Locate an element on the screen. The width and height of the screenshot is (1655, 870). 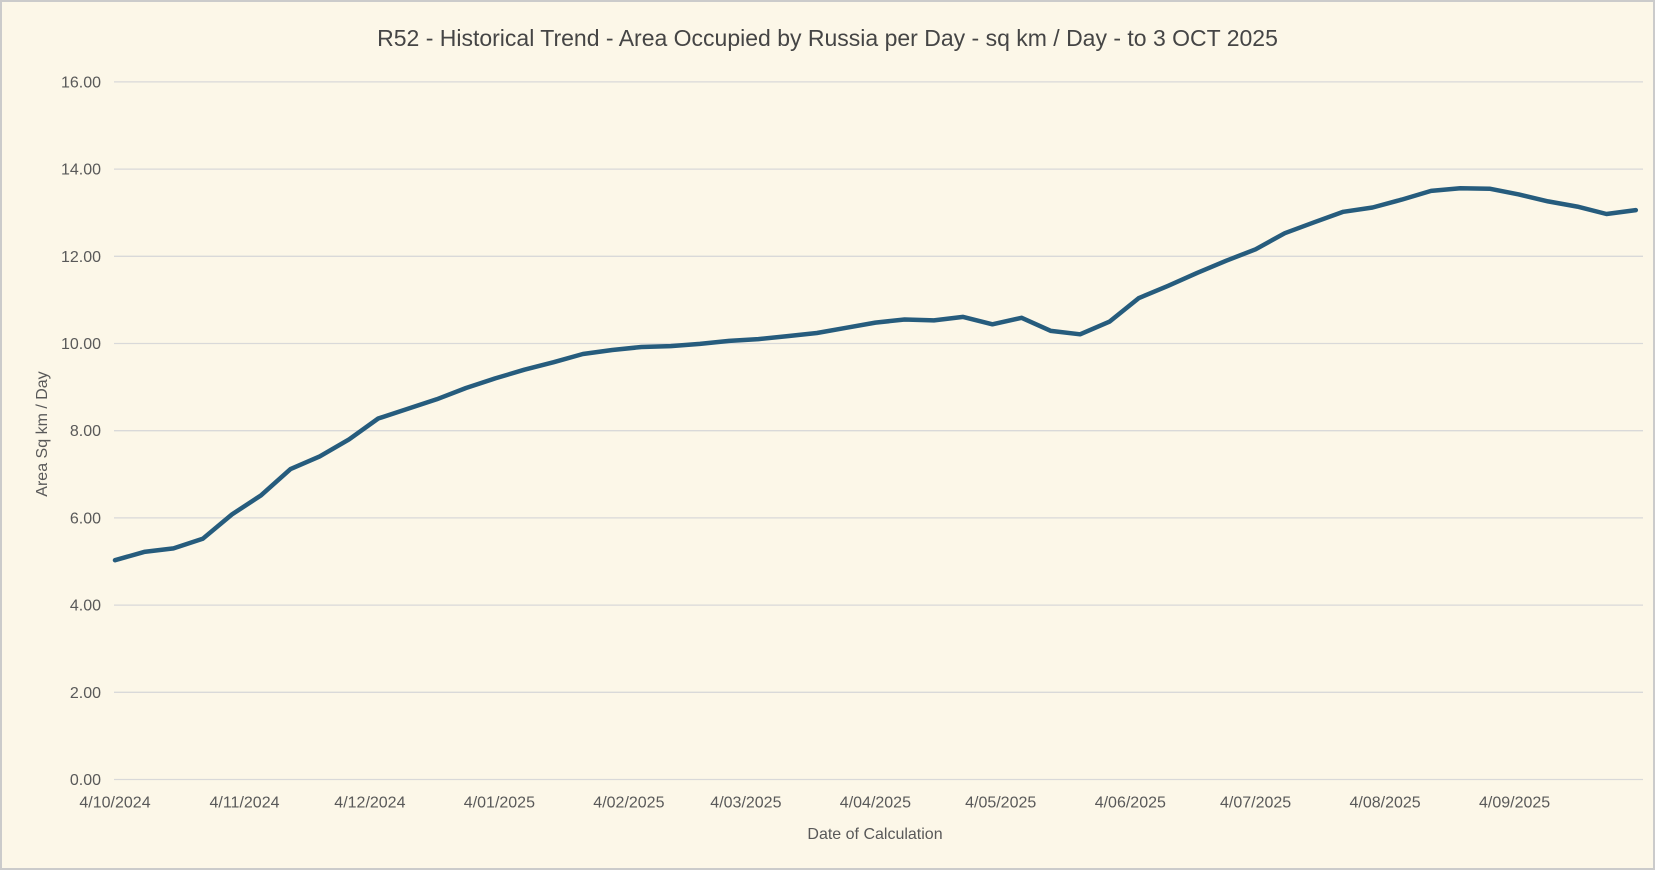
x-tick-label: 4/02/2025 is located at coordinates (628, 803).